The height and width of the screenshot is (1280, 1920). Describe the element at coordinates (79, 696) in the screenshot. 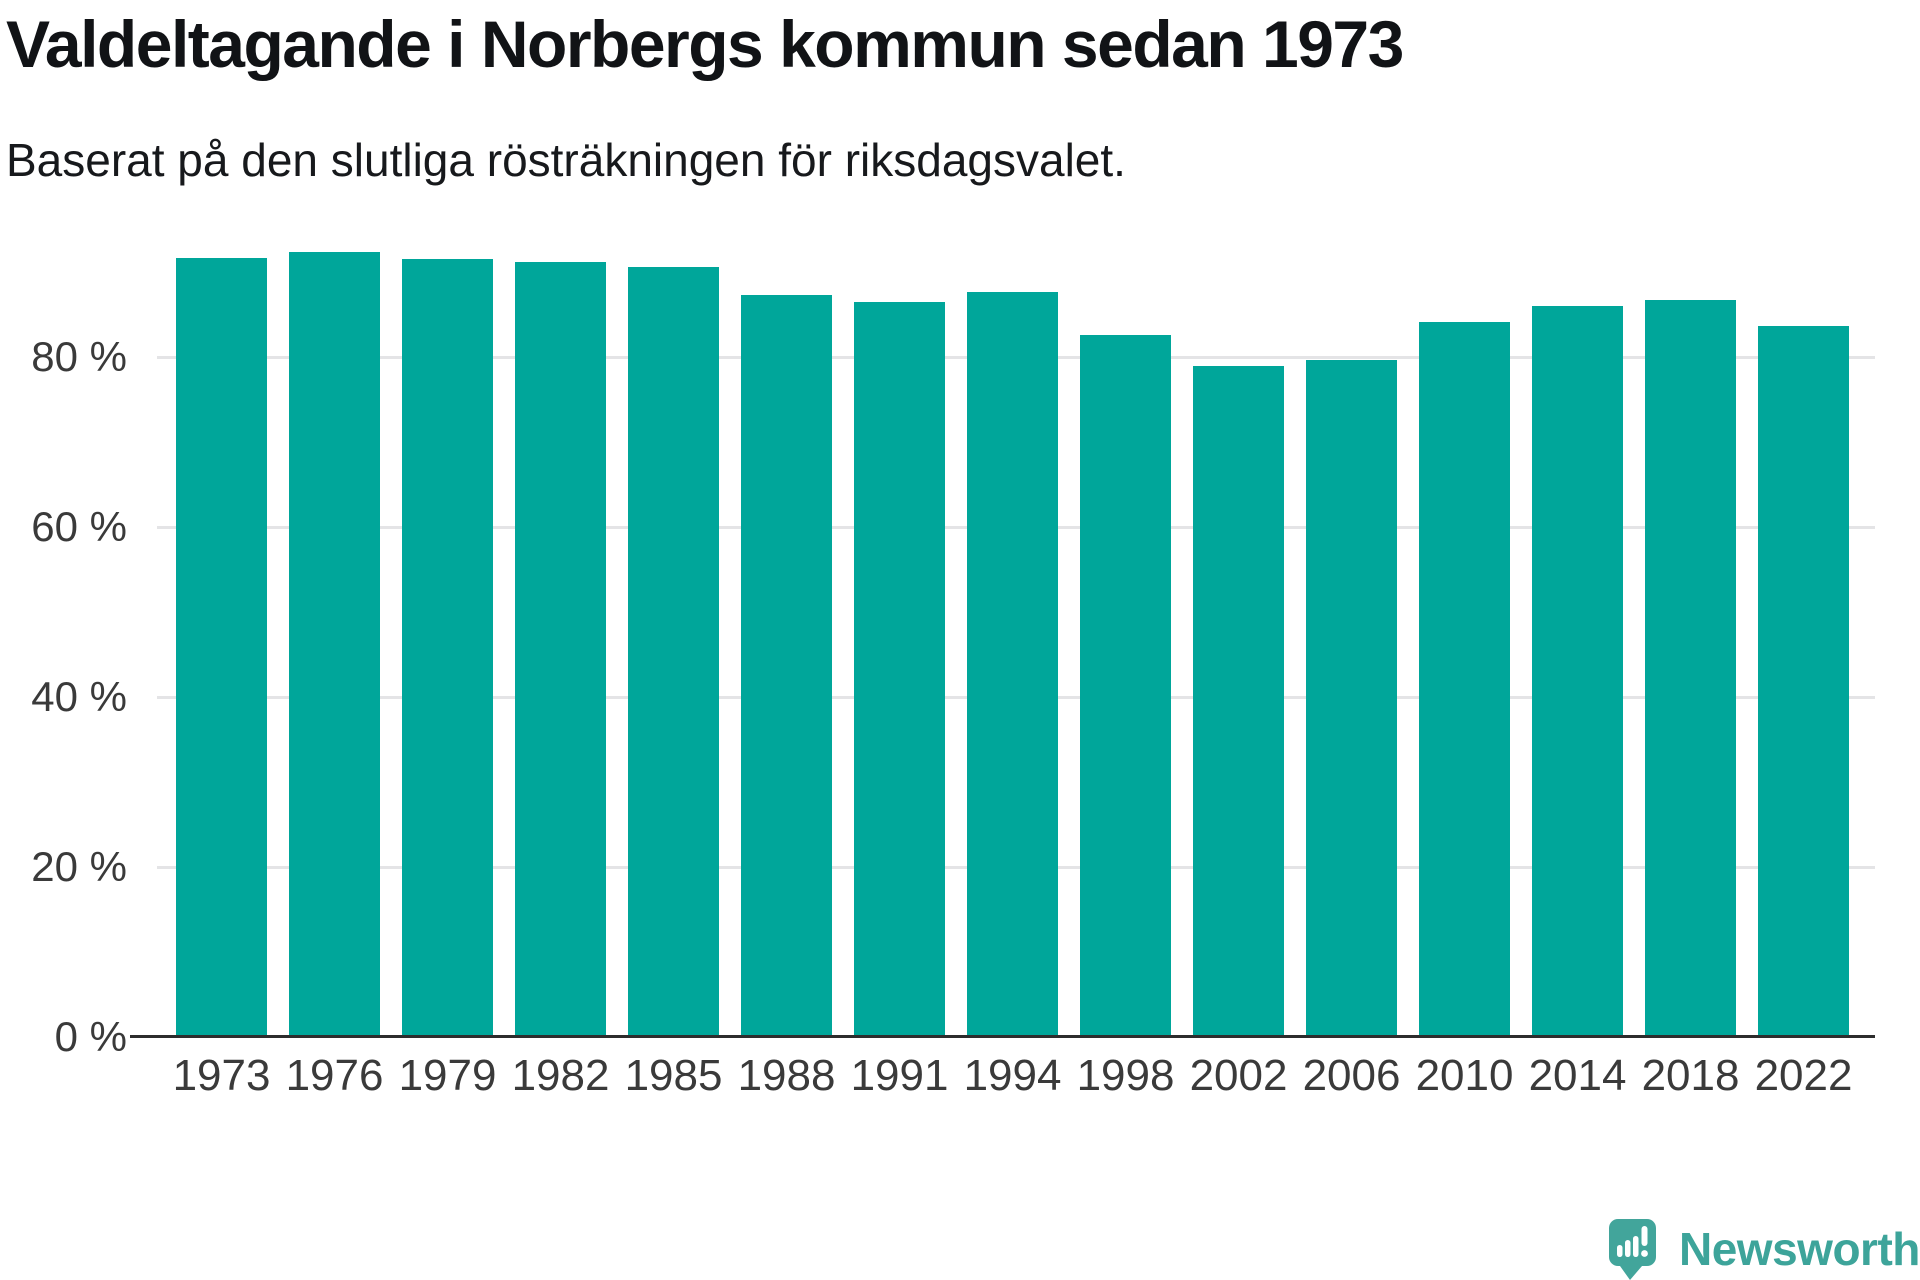

I see `y-tick-label-40: 40 %` at that location.